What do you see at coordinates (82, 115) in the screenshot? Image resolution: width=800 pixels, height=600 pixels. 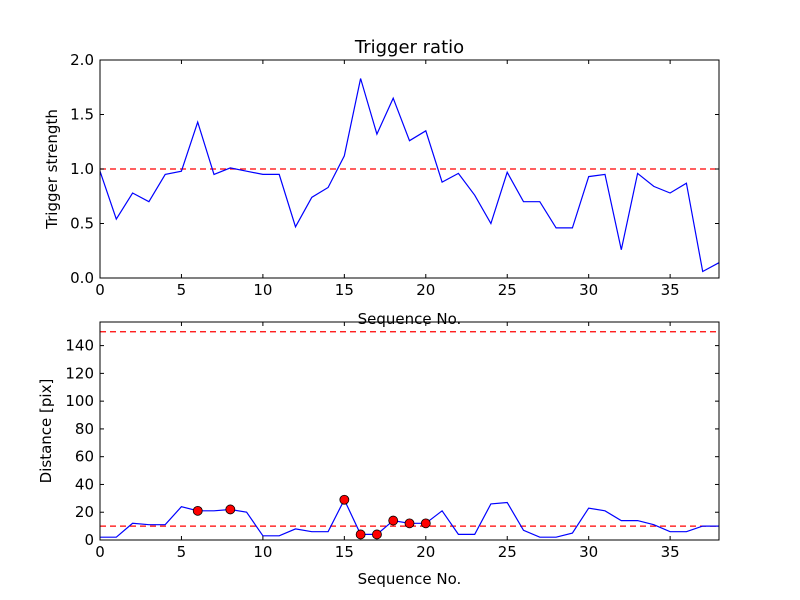 I see `y-tick-label: 1.5` at bounding box center [82, 115].